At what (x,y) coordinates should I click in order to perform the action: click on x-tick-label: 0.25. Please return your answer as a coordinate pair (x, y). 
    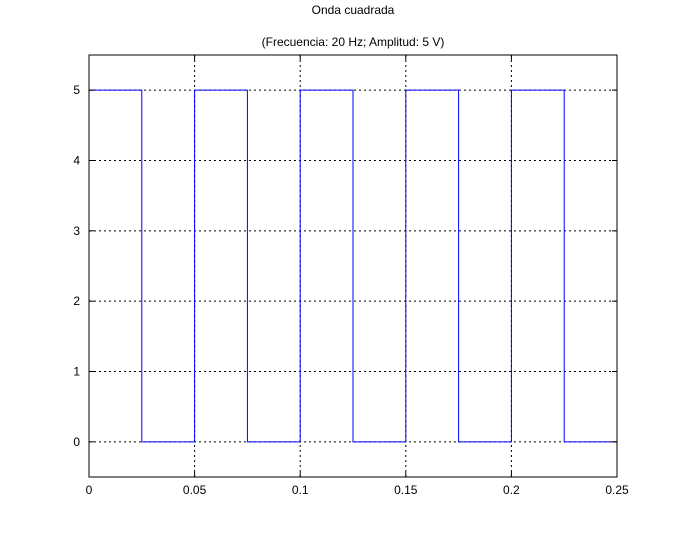
    Looking at the image, I should click on (617, 490).